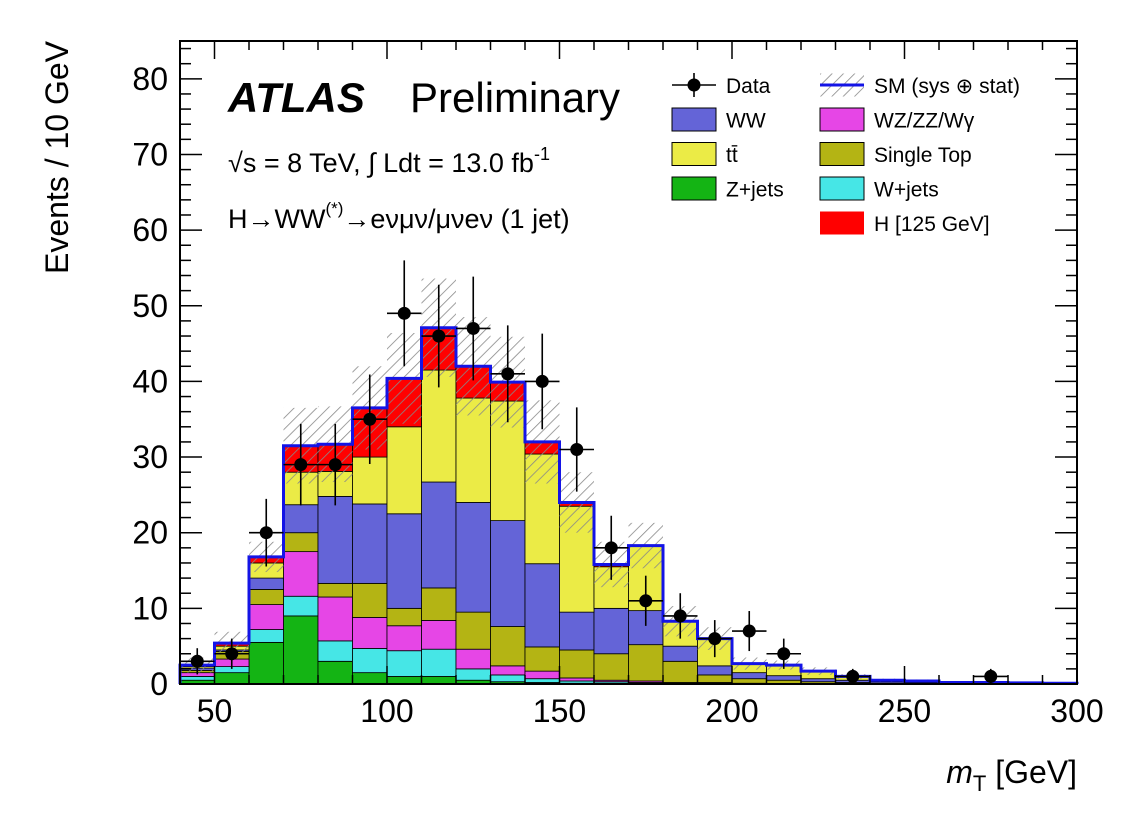 This screenshot has width=1134, height=814. What do you see at coordinates (732, 155) in the screenshot?
I see `legend-label-tt-: tt̄` at bounding box center [732, 155].